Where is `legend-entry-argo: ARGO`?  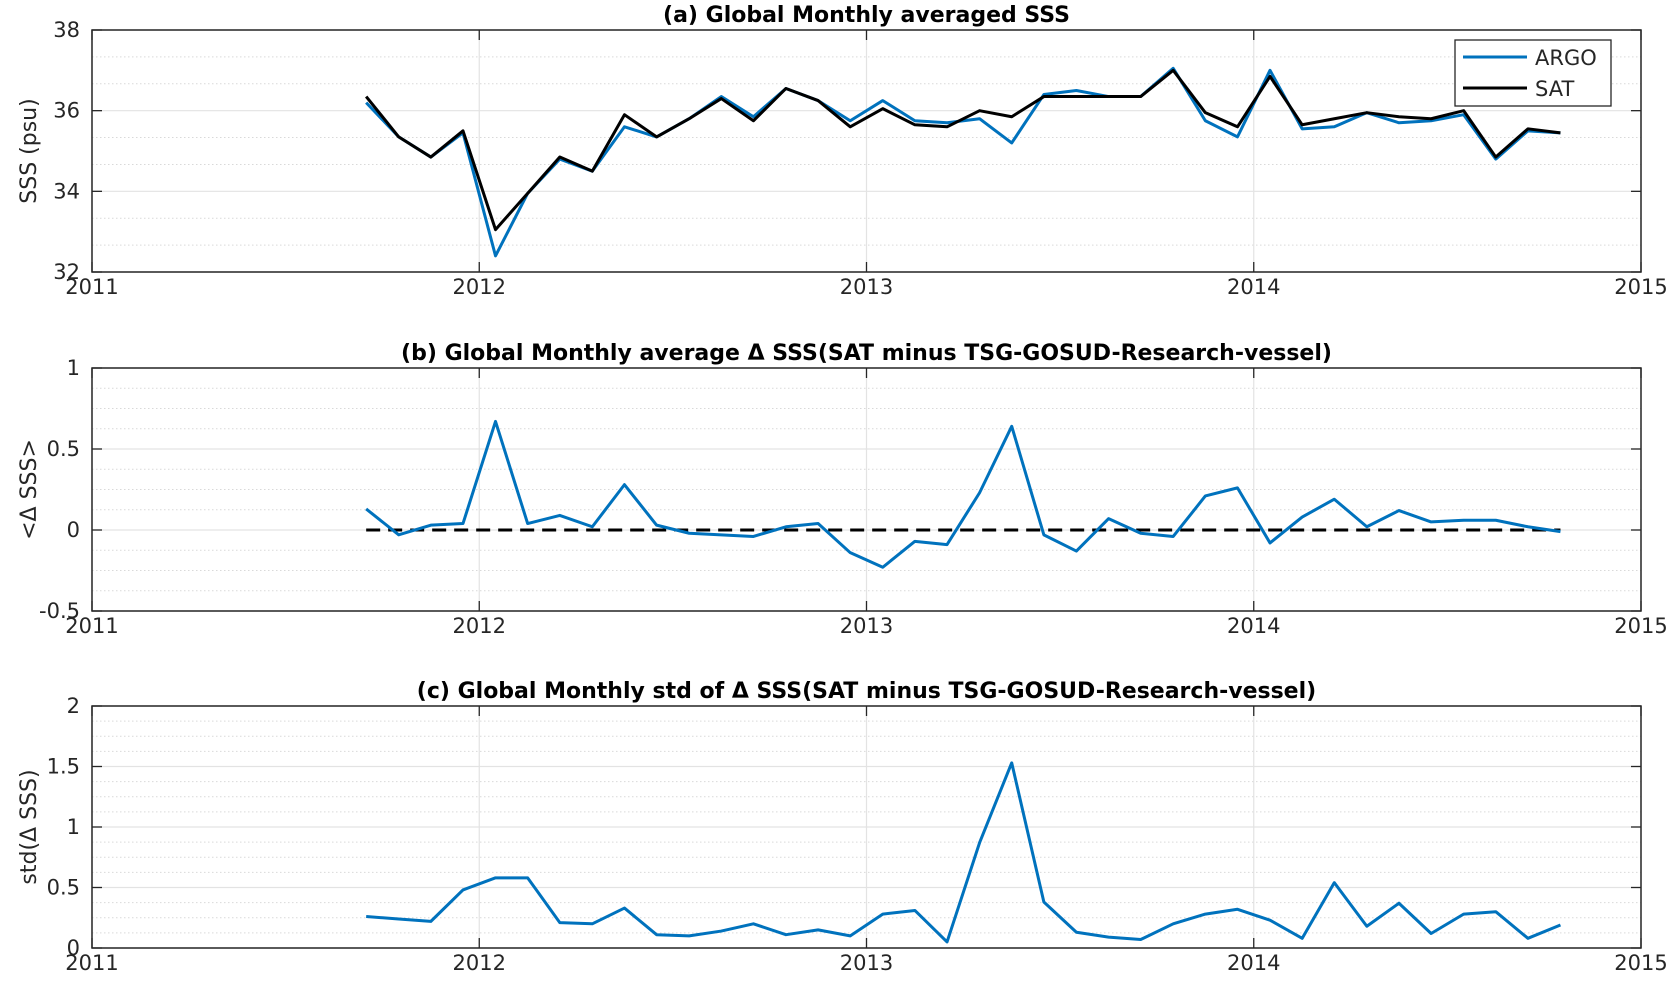
legend-entry-argo: ARGO is located at coordinates (1566, 58).